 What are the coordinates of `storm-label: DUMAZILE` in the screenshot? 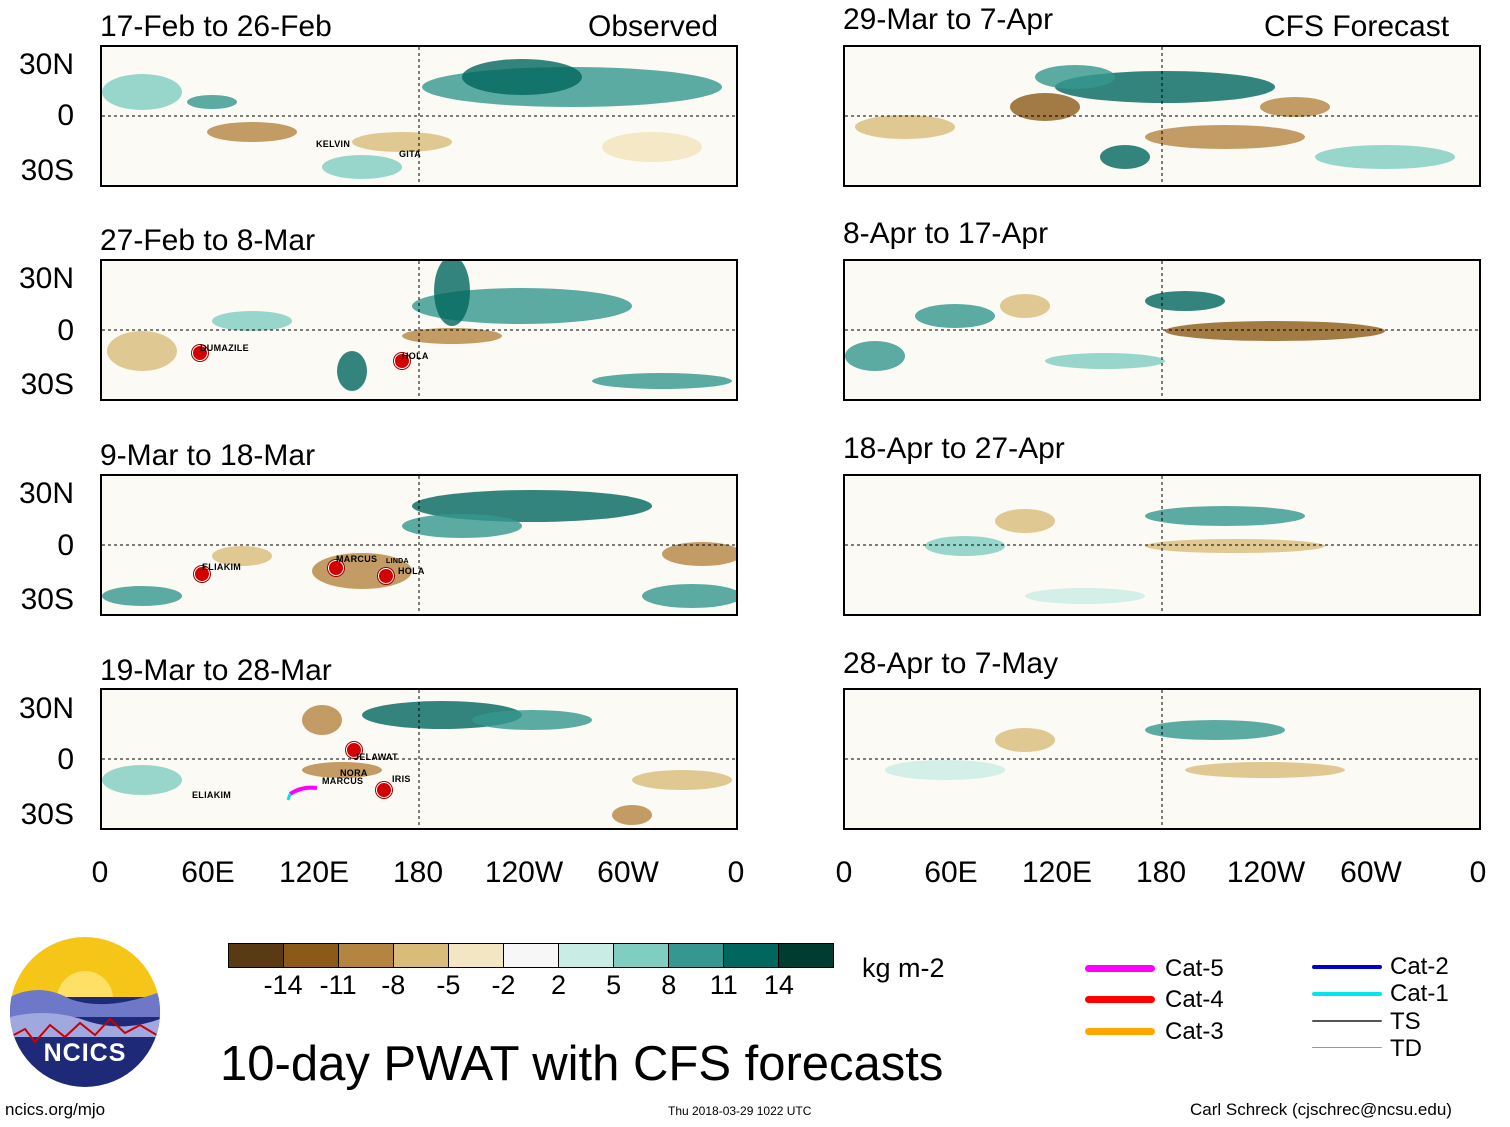 It's located at (224, 348).